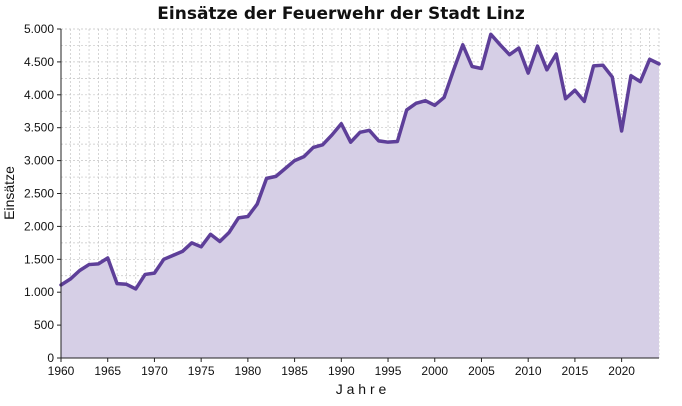 Image resolution: width=682 pixels, height=406 pixels. What do you see at coordinates (528, 371) in the screenshot?
I see `x-tick-label: 2010` at bounding box center [528, 371].